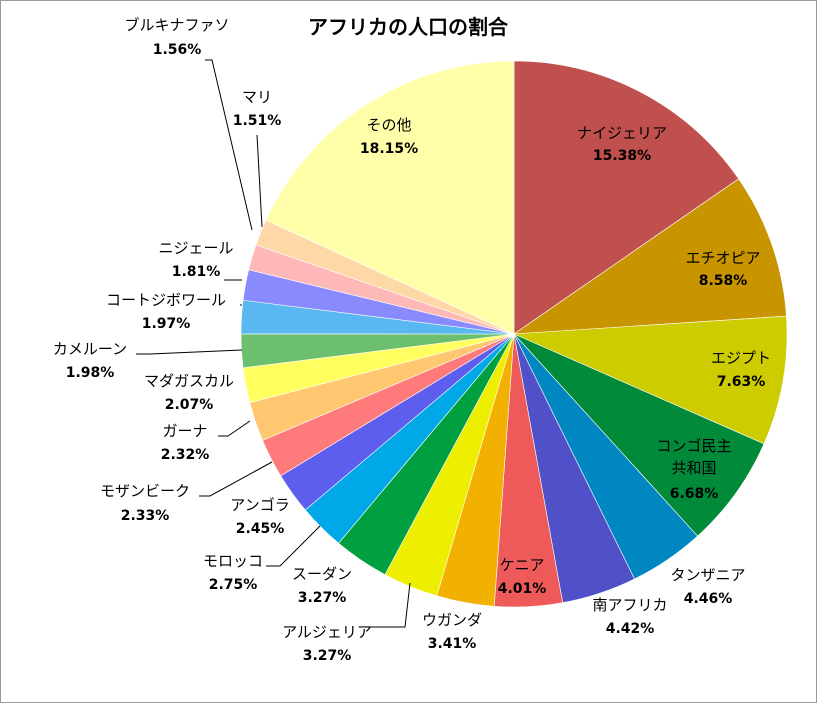 Image resolution: width=817 pixels, height=703 pixels. Describe the element at coordinates (233, 585) in the screenshot. I see `slice-value-label: 2.75%` at that location.